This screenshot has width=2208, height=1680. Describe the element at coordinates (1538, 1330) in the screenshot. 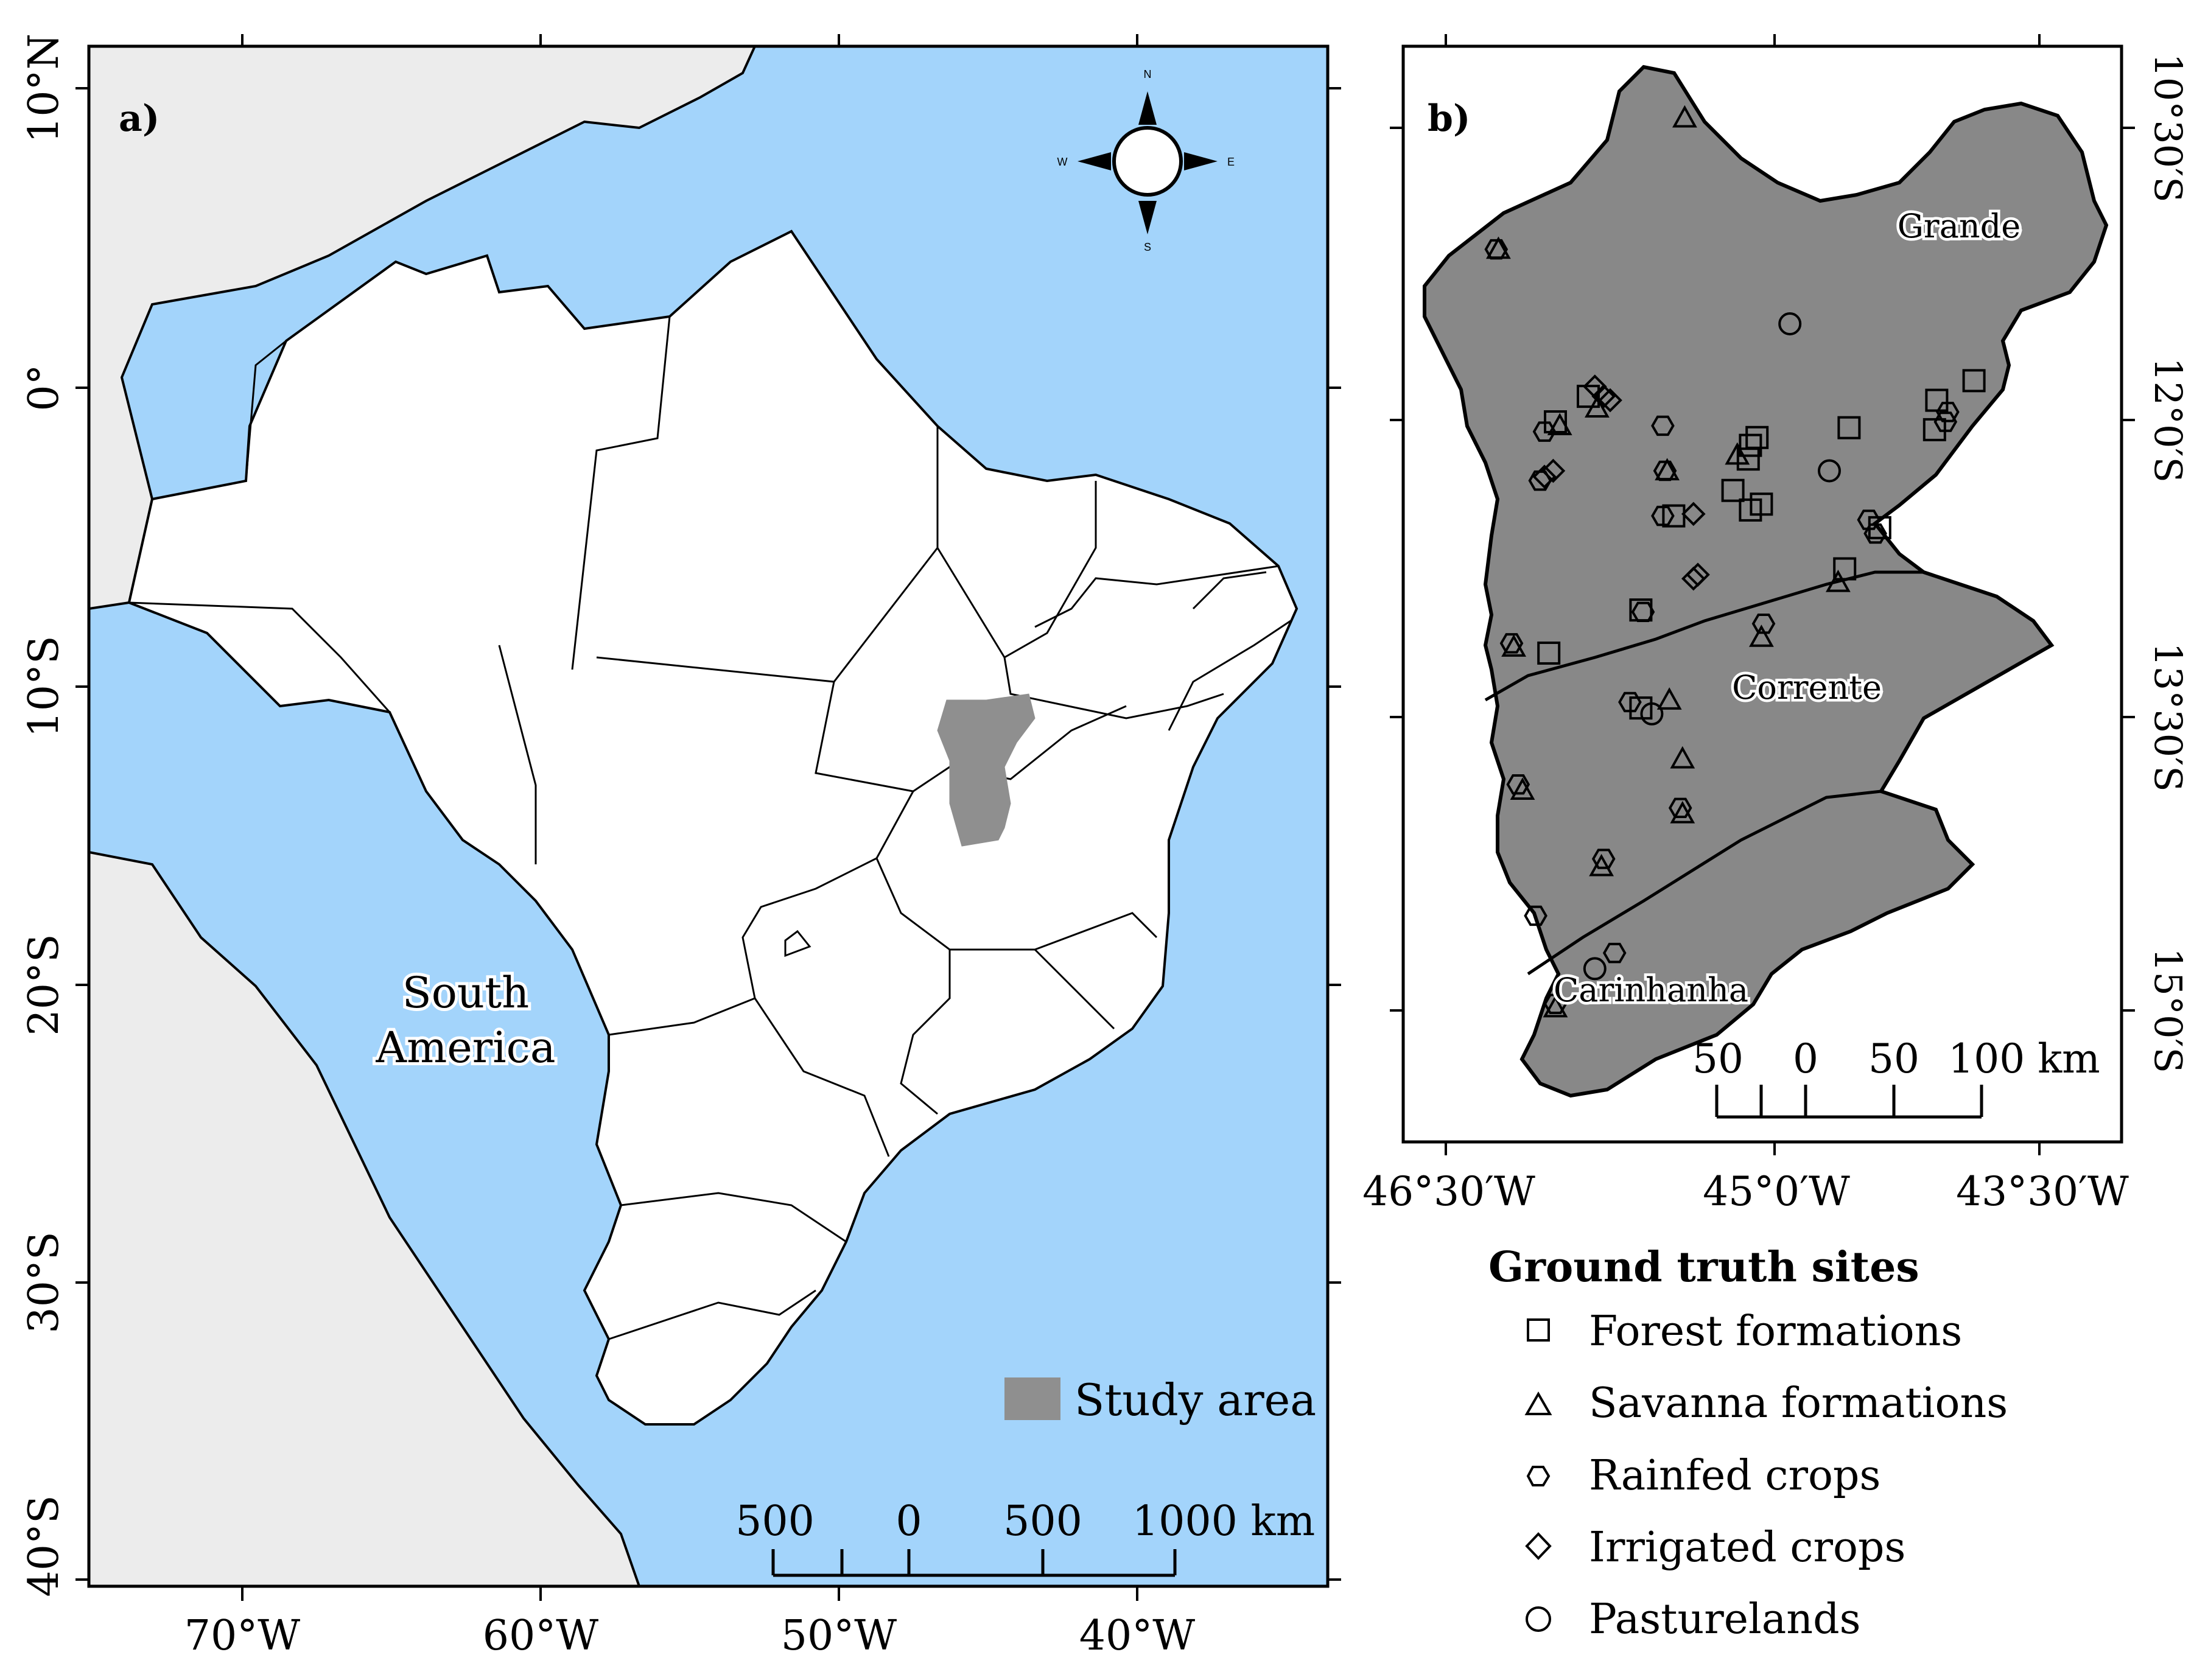

I see `square-icon` at that location.